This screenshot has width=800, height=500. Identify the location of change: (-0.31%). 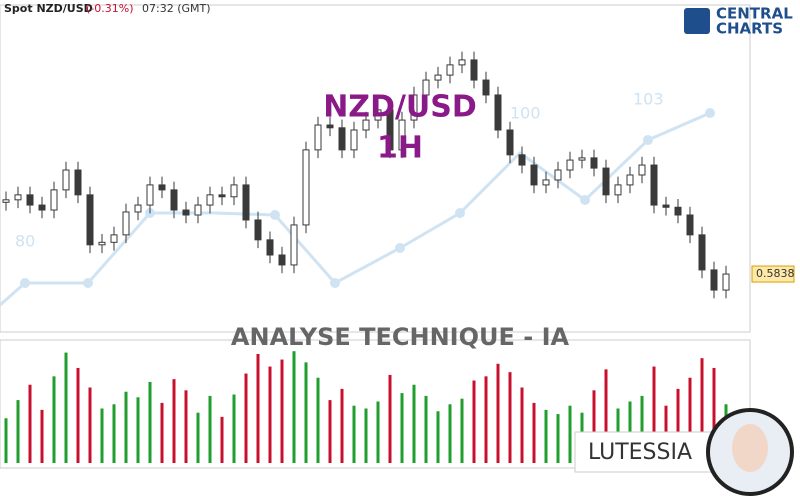
(110, 8).